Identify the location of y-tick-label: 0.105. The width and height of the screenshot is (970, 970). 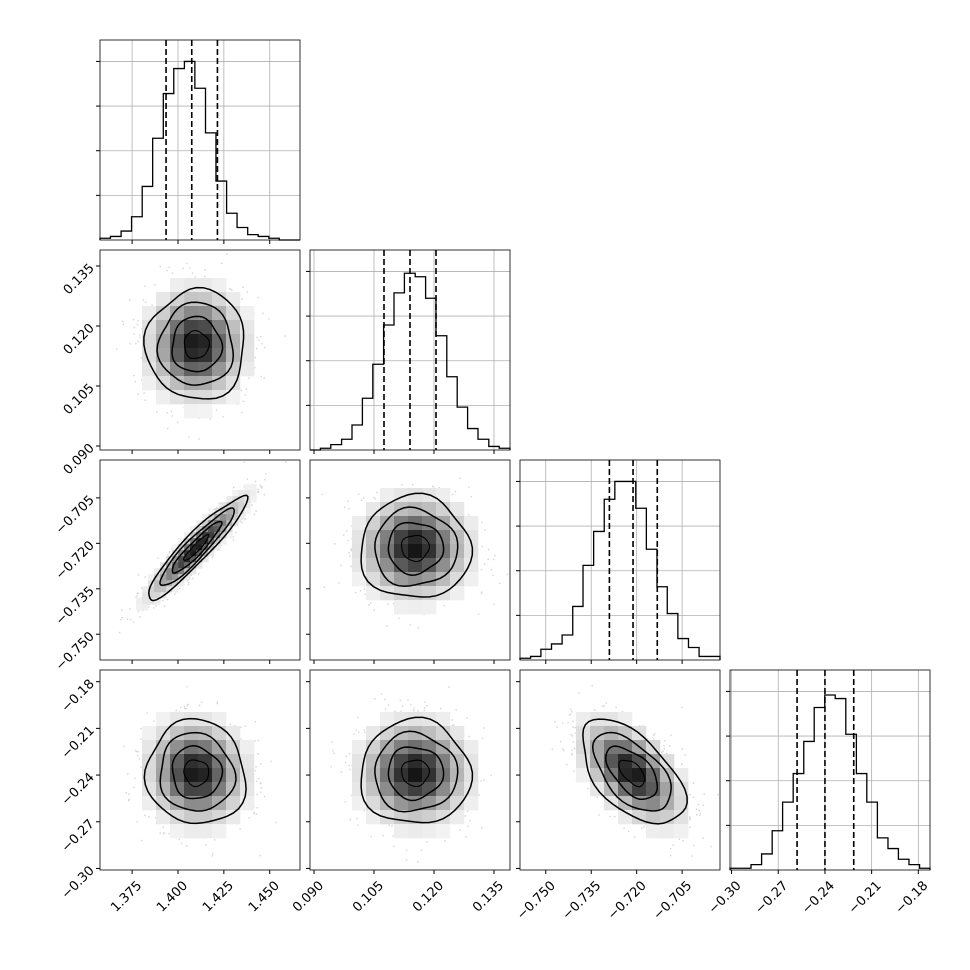
(79, 399).